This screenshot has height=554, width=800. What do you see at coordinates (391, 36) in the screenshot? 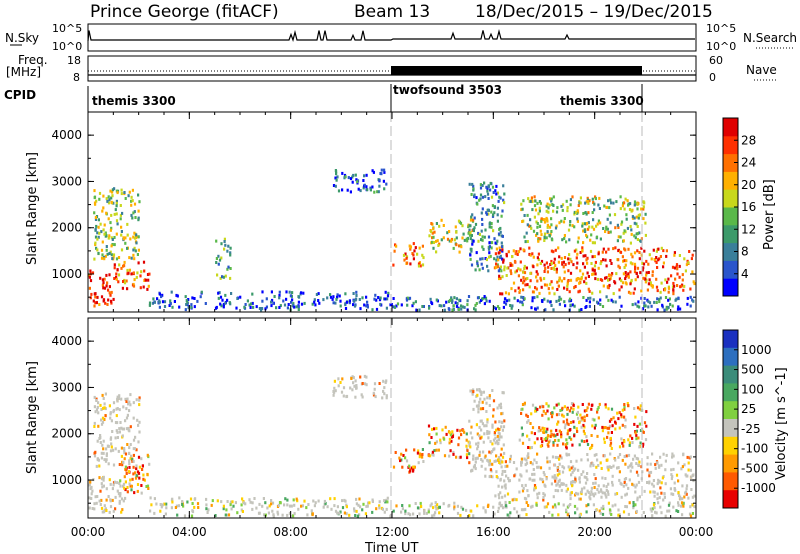
I see `nsky-trace` at bounding box center [391, 36].